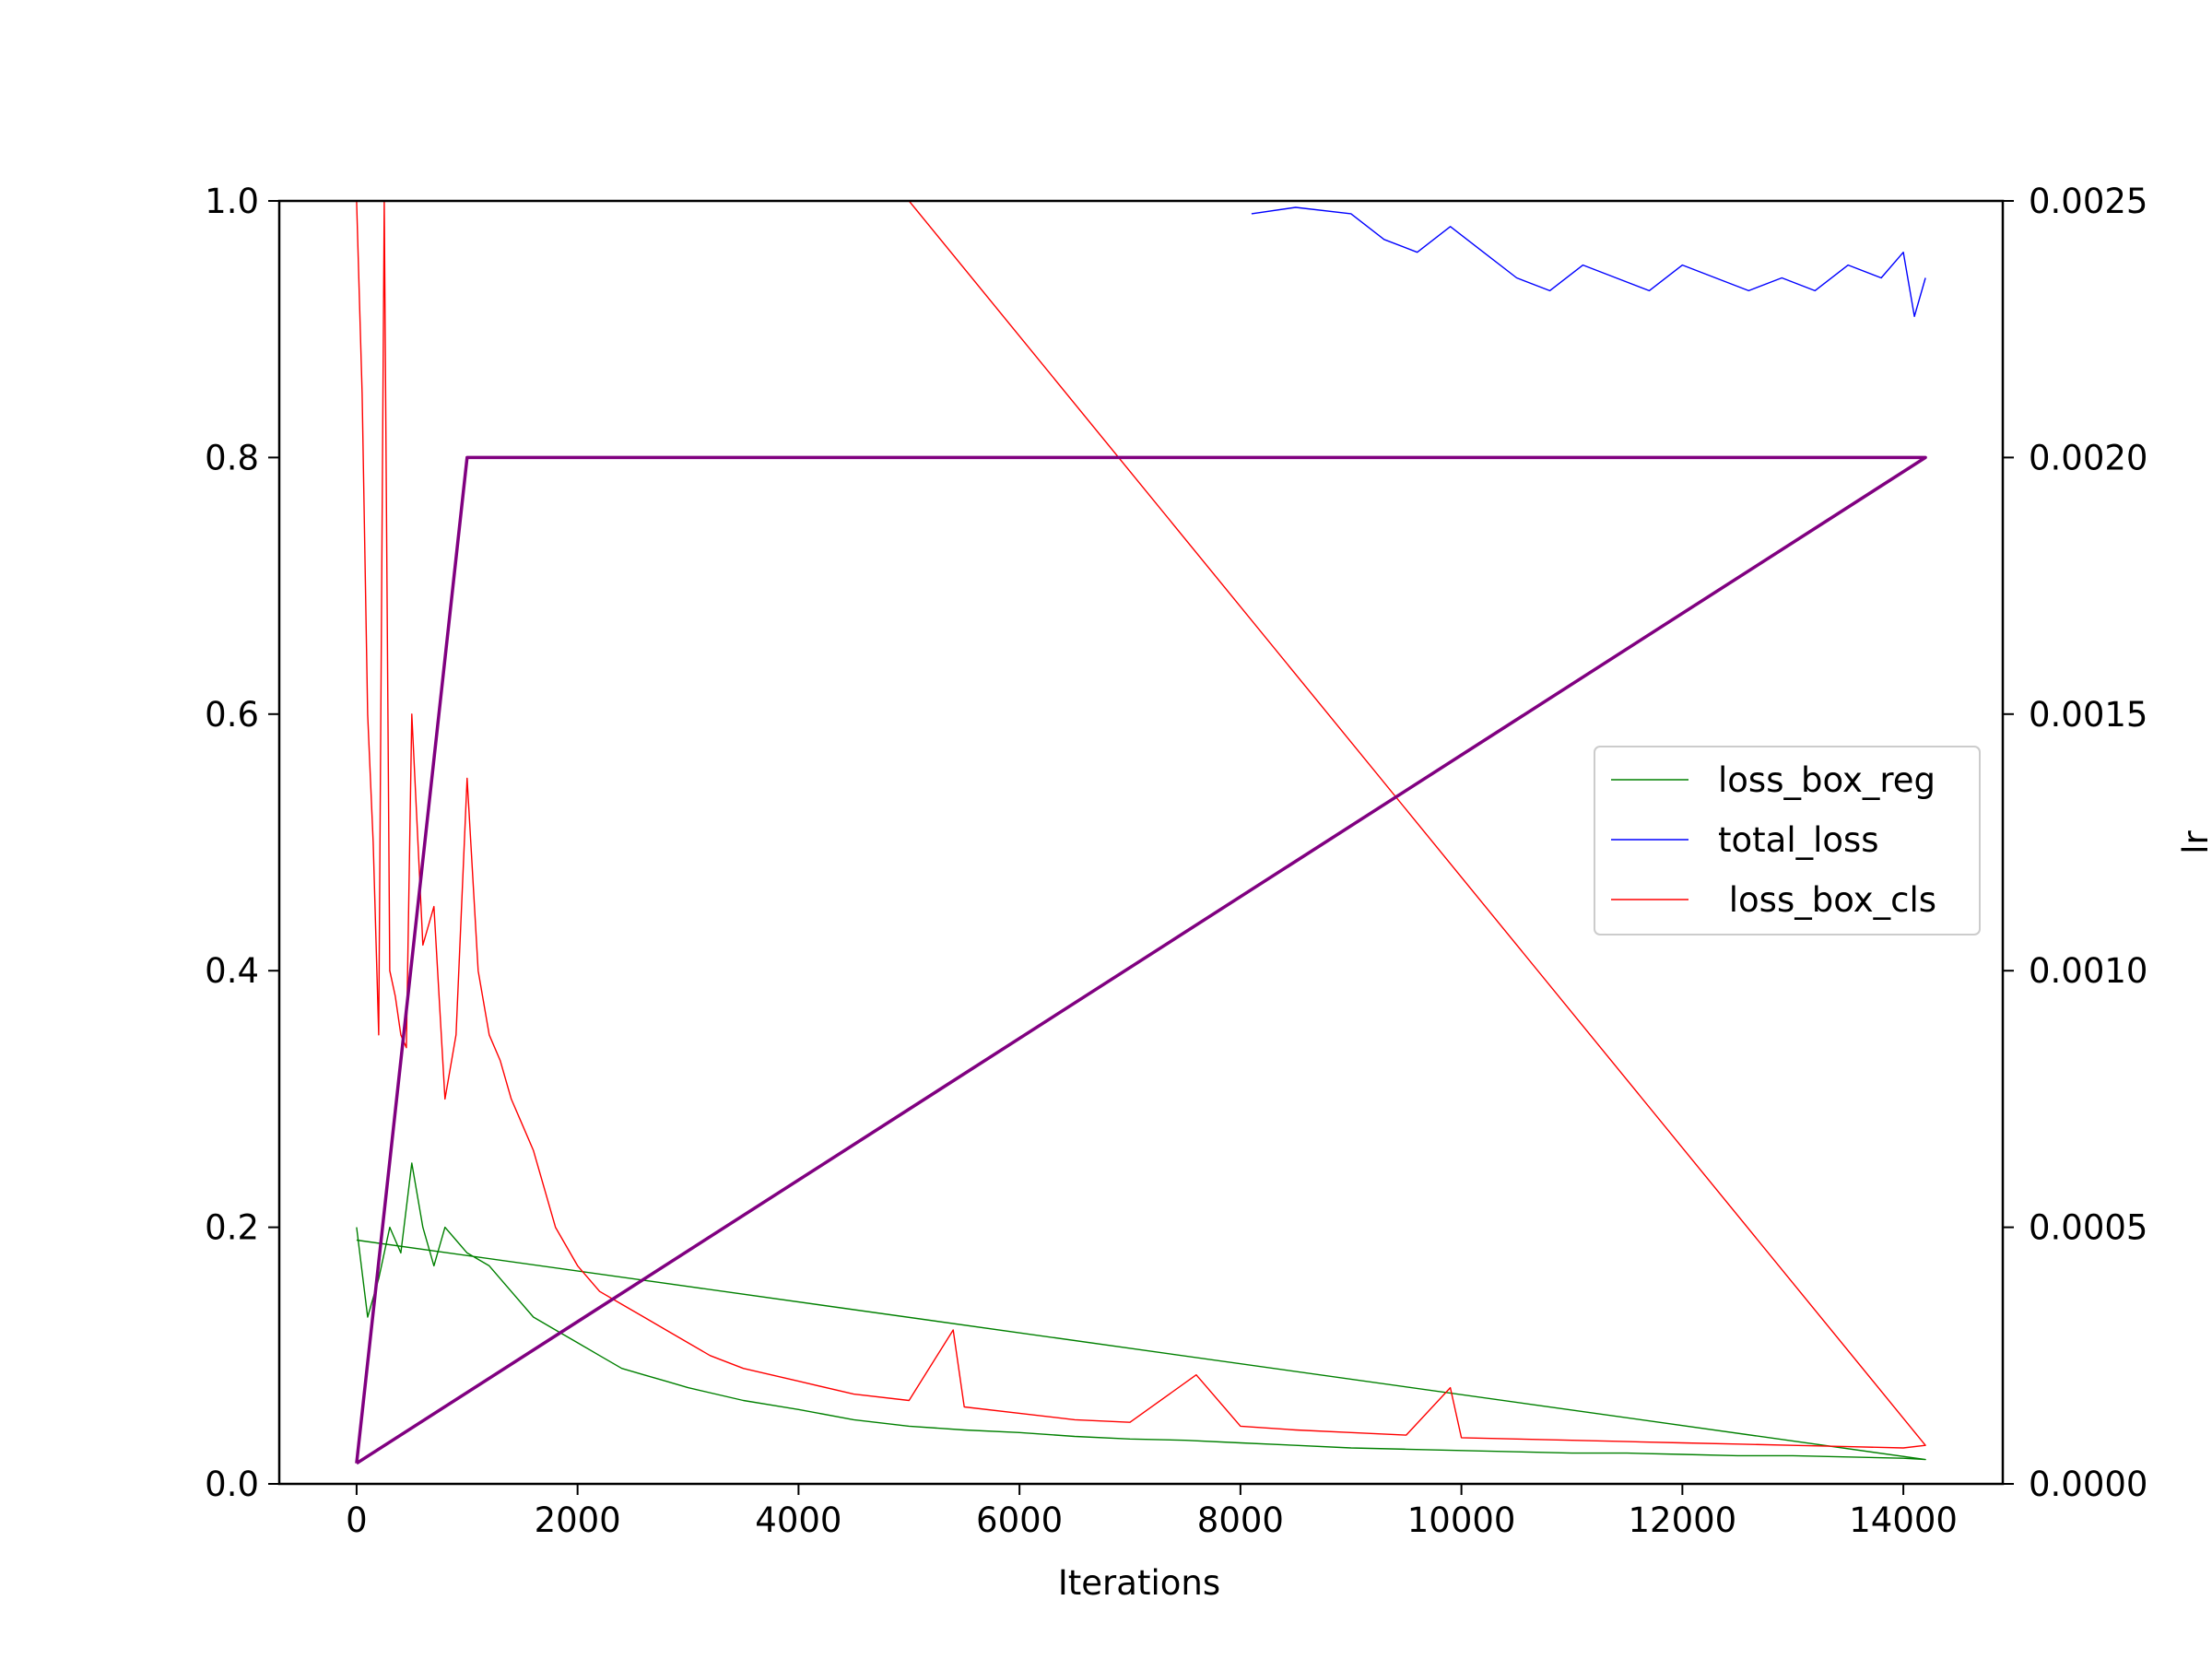  I want to click on legend-box, so click(1787, 840).